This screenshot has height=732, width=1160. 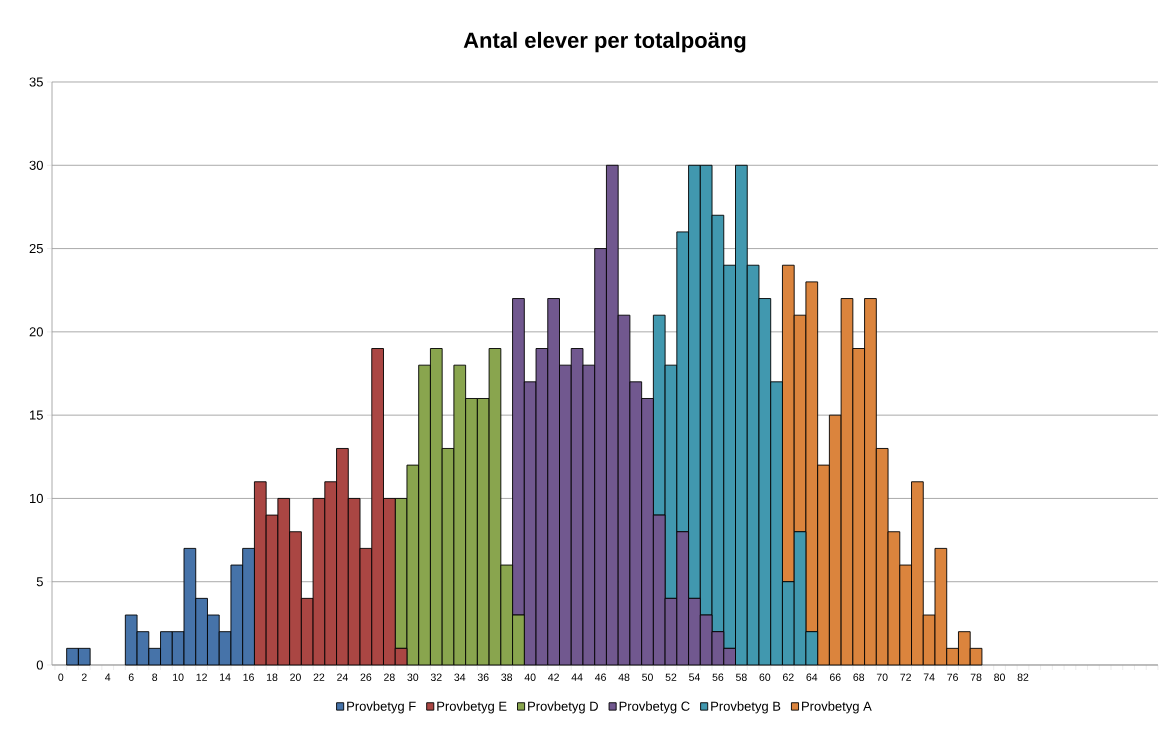 What do you see at coordinates (604, 42) in the screenshot?
I see `chart-title: Antal elever per totalpoäng` at bounding box center [604, 42].